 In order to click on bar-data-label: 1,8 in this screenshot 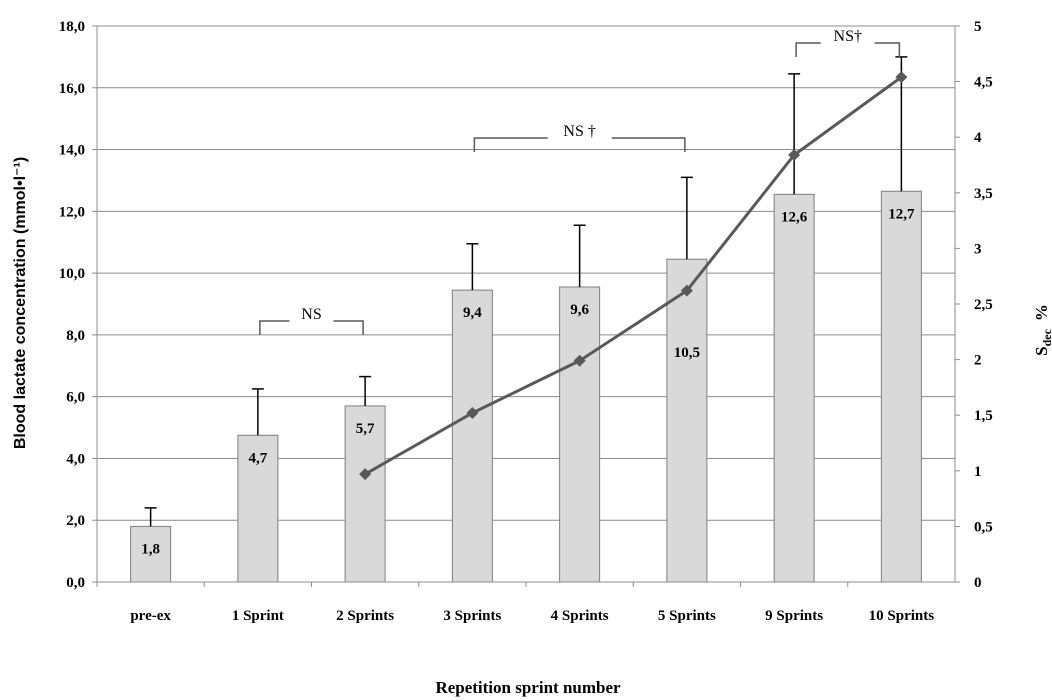, I will do `click(150, 549)`.